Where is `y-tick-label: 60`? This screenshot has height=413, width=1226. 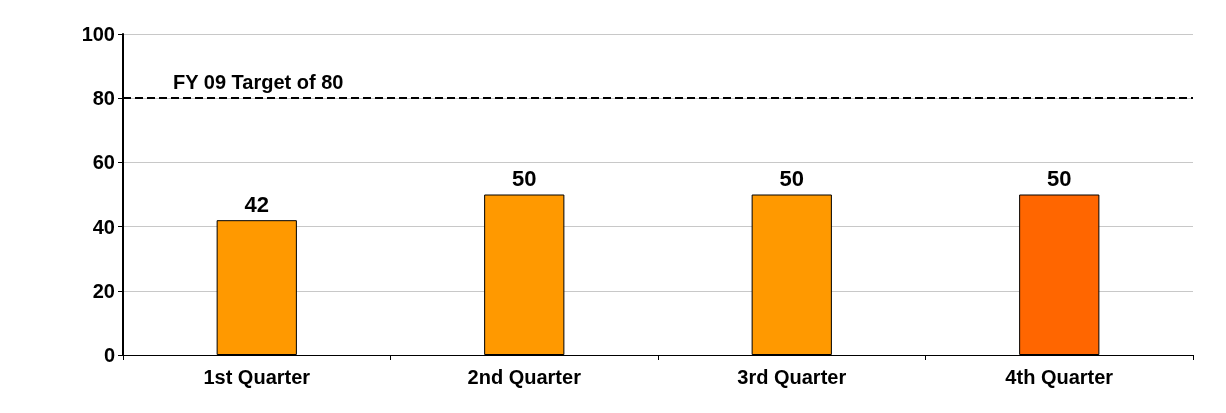
y-tick-label: 60 is located at coordinates (103, 162).